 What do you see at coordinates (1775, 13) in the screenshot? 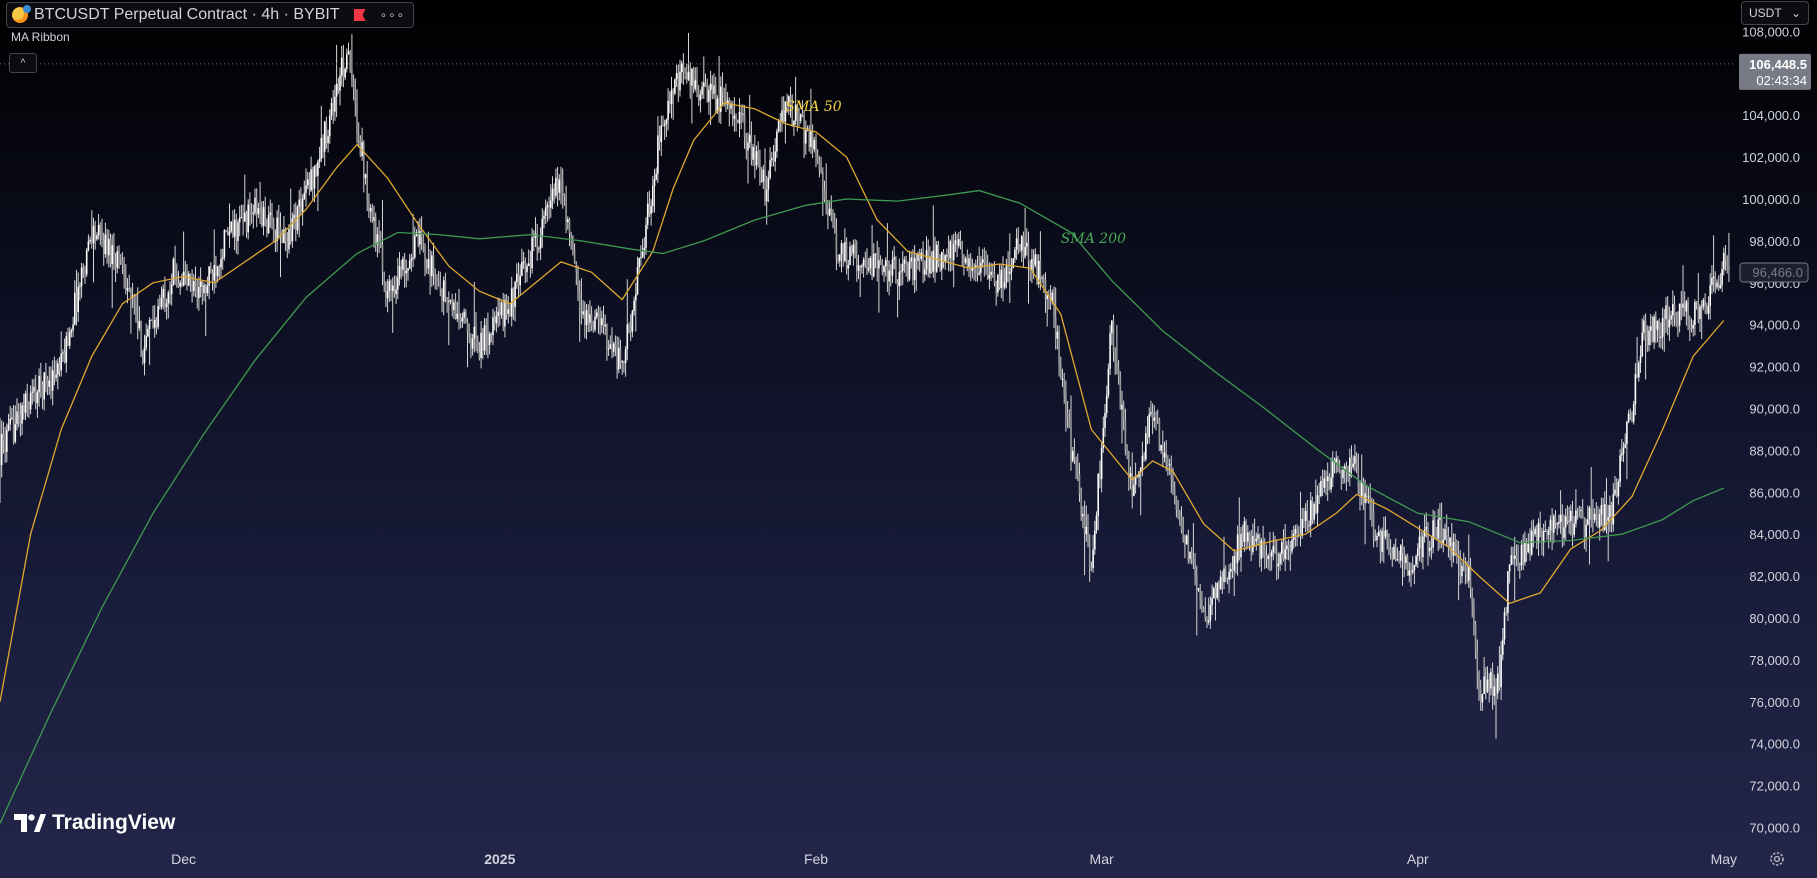
I see `currency-selector: USDT ⌄` at bounding box center [1775, 13].